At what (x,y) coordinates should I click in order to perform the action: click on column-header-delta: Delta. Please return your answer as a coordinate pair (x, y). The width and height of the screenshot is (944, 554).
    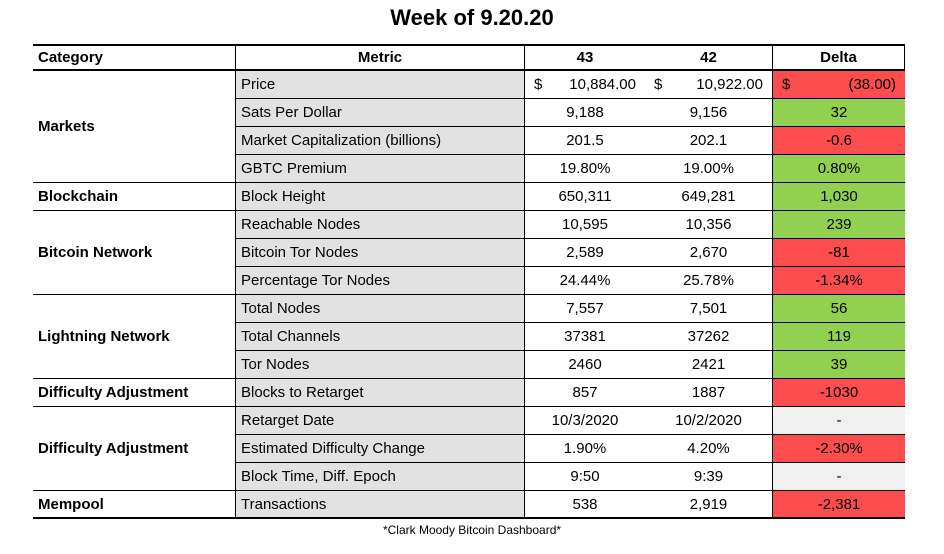
    Looking at the image, I should click on (838, 57).